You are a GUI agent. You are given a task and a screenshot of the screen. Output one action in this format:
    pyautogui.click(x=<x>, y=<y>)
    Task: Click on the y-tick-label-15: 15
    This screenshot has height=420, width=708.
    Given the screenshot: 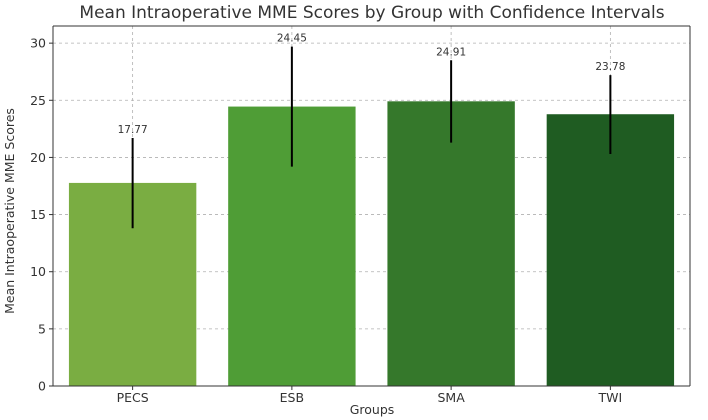 What is the action you would take?
    pyautogui.click(x=38, y=214)
    